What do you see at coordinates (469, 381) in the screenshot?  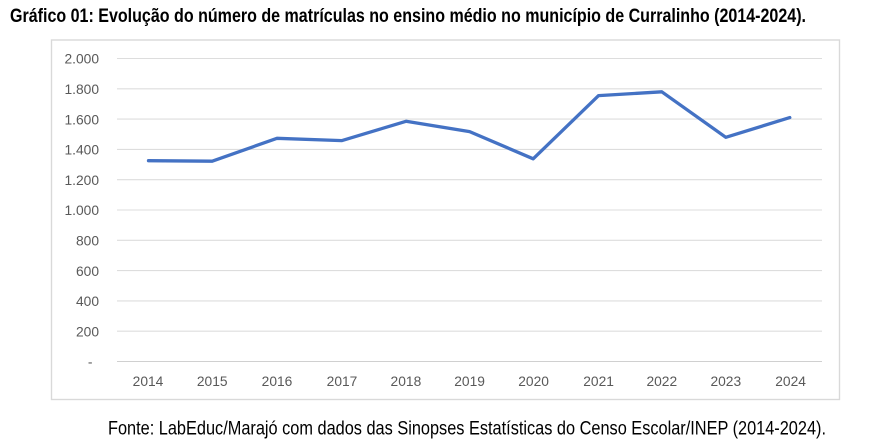 I see `svg-text: 2019` at bounding box center [469, 381].